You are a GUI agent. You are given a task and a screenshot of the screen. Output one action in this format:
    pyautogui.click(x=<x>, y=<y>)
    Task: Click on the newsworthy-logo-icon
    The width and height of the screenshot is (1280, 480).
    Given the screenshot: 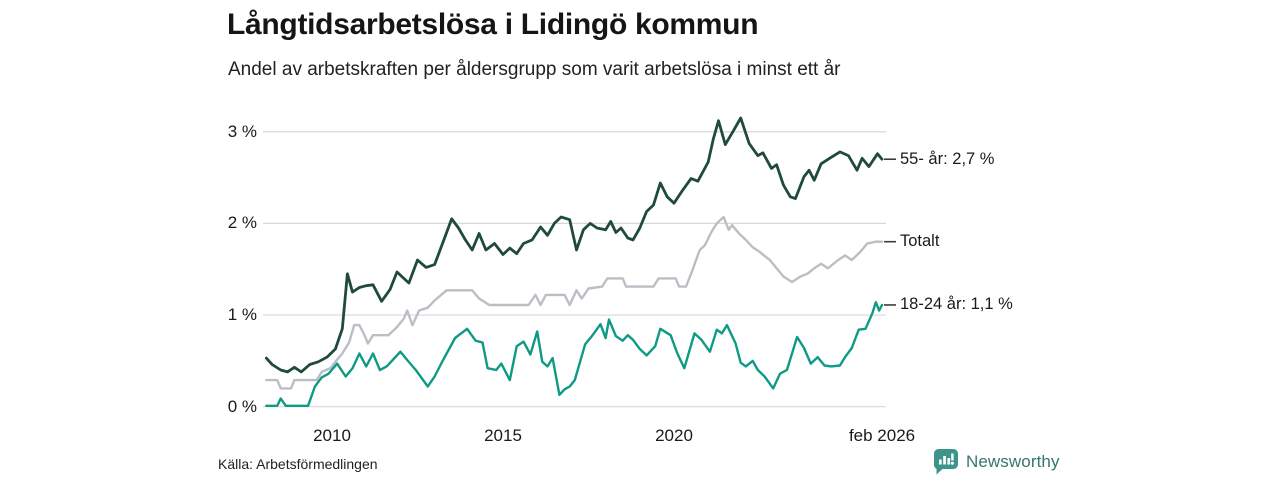 What is the action you would take?
    pyautogui.click(x=946, y=462)
    